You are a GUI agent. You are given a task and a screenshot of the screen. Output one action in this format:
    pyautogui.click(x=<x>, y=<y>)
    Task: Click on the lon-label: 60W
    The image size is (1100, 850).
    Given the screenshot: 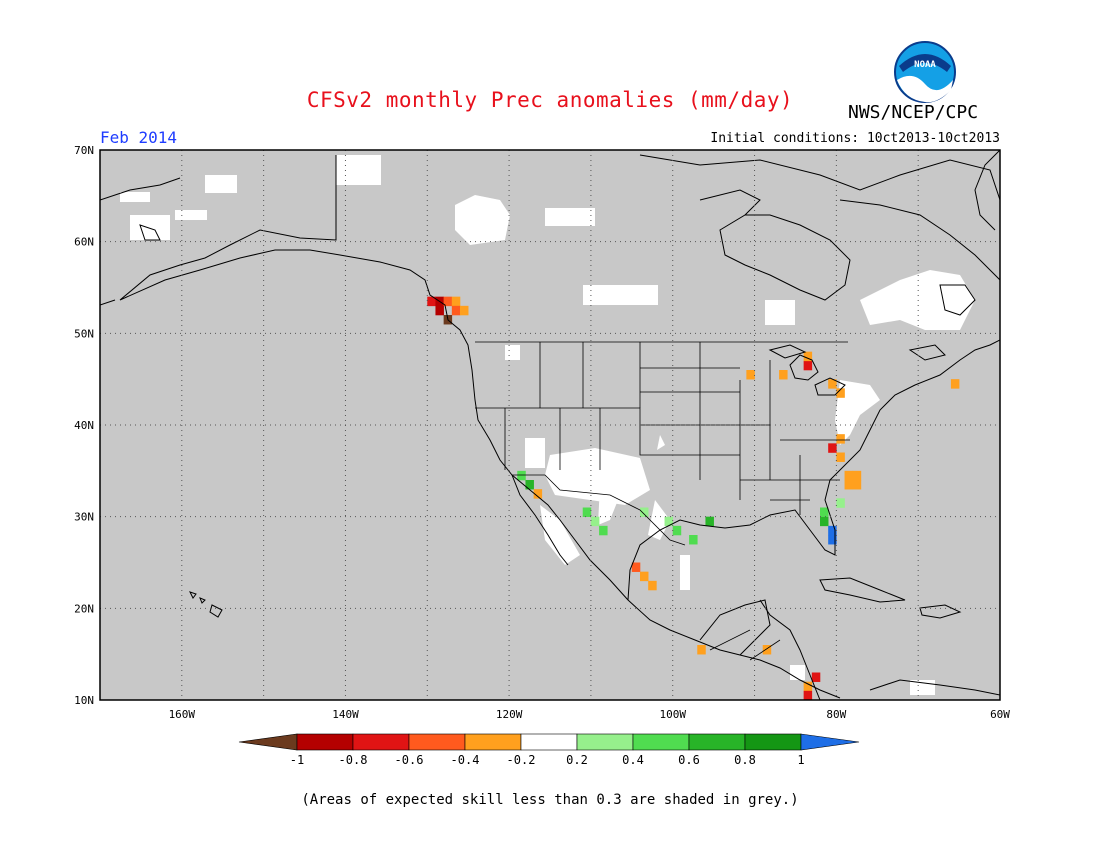 What is the action you would take?
    pyautogui.click(x=1000, y=714)
    